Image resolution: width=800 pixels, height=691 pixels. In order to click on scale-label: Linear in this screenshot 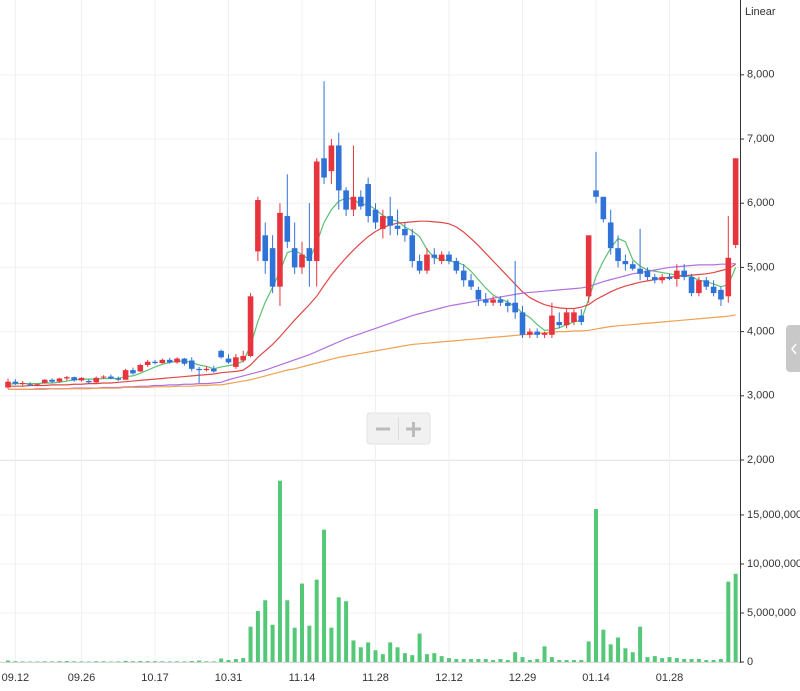, I will do `click(760, 12)`.